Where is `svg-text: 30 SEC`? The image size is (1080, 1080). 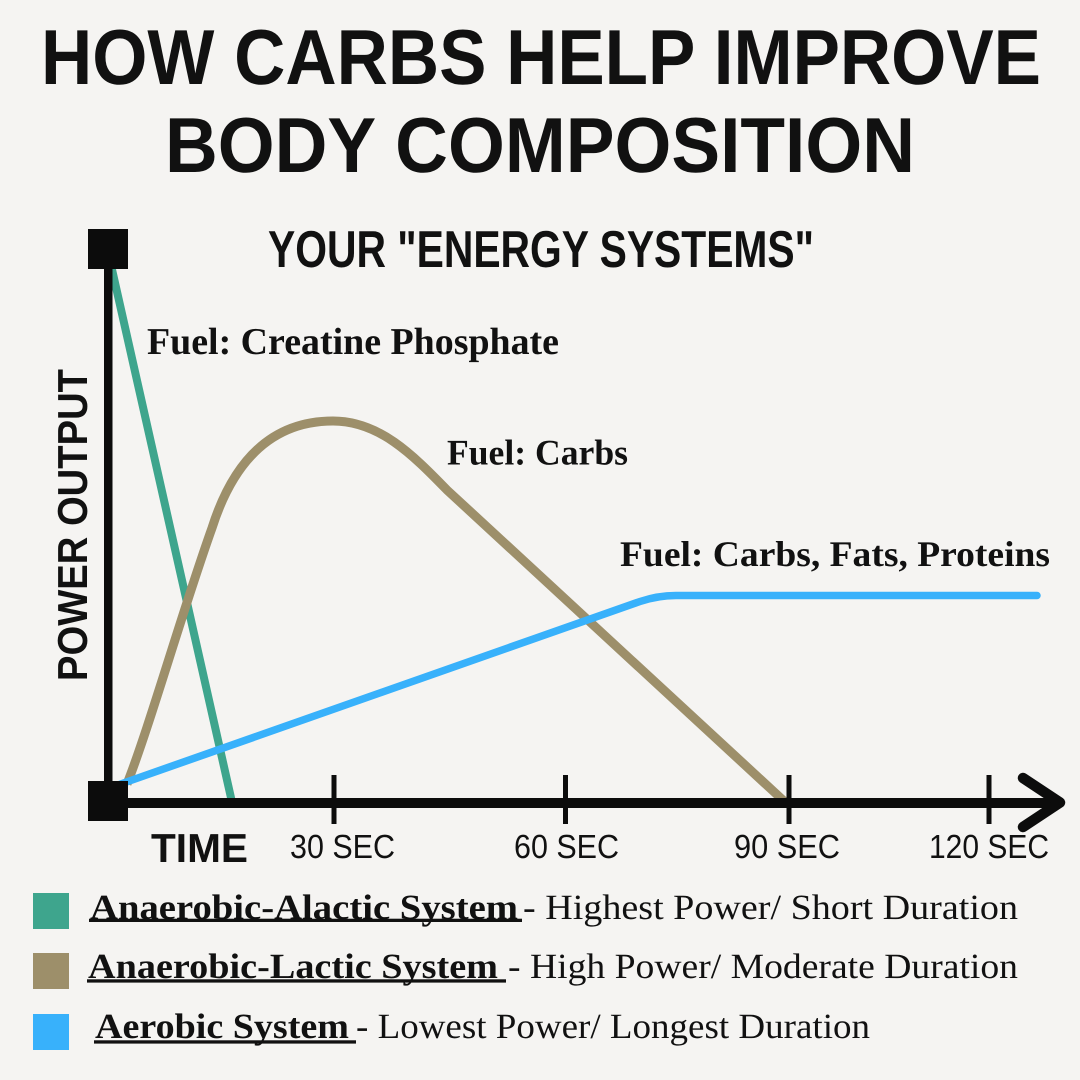 svg-text: 30 SEC is located at coordinates (342, 847).